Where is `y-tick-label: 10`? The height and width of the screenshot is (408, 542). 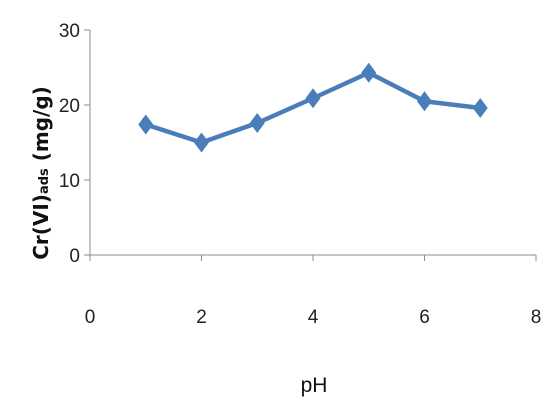 y-tick-label: 10 is located at coordinates (69, 181).